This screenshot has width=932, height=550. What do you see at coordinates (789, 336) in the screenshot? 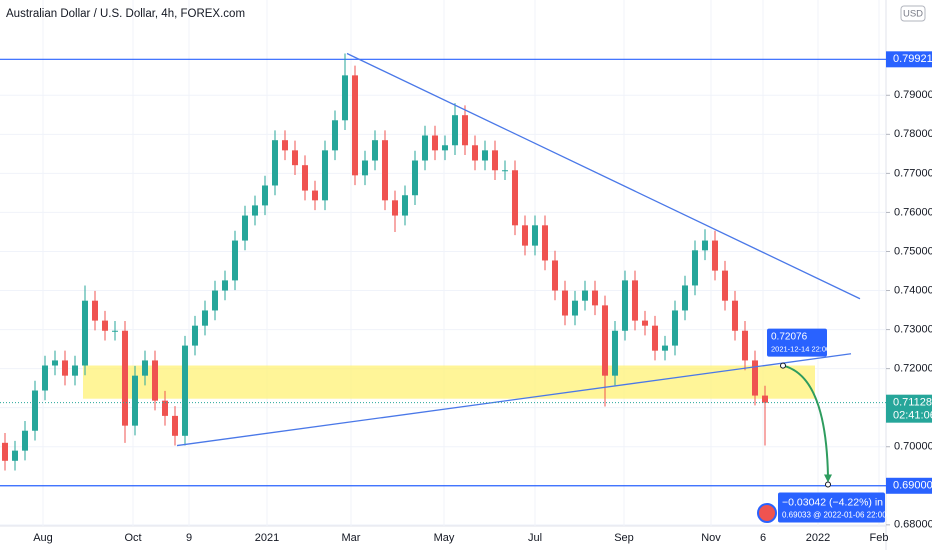
I see `start-price: 0.72076` at bounding box center [789, 336].